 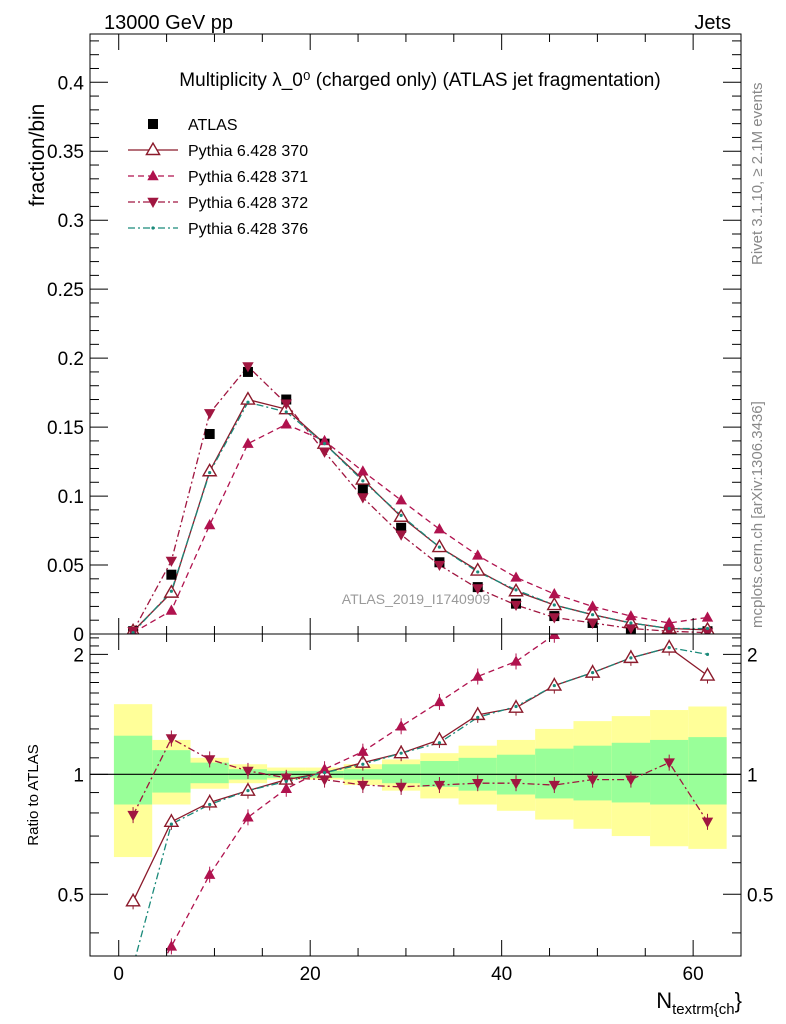 What do you see at coordinates (310, 974) in the screenshot?
I see `x-tick-label: 20` at bounding box center [310, 974].